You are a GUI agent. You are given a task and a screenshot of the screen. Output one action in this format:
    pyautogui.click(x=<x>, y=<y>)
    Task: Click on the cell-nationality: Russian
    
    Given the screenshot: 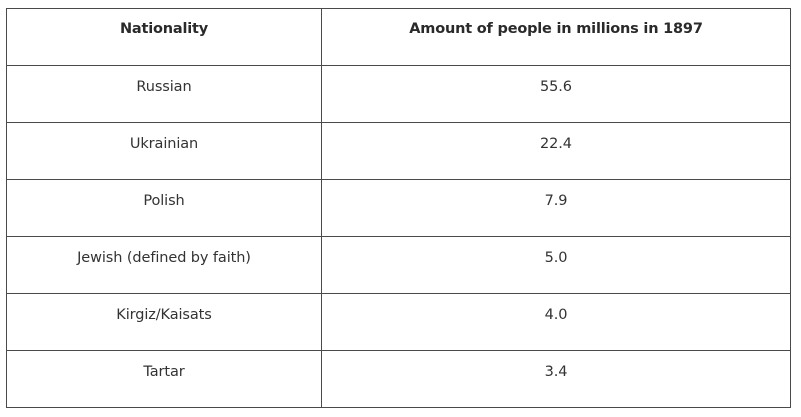 What is the action you would take?
    pyautogui.click(x=164, y=94)
    